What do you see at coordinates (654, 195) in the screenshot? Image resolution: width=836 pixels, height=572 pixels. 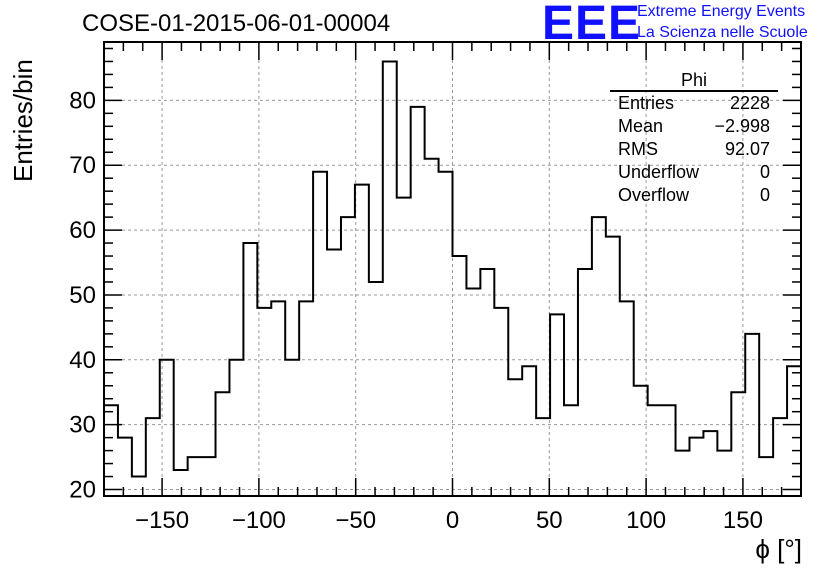 I see `stats-label: Overflow` at bounding box center [654, 195].